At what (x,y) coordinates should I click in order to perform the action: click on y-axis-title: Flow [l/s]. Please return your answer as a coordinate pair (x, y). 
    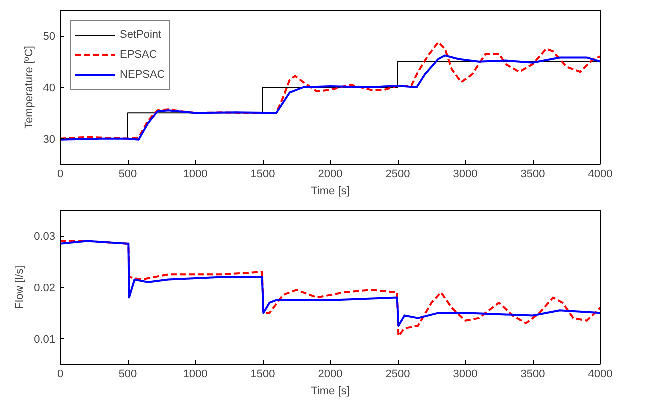
    Looking at the image, I should click on (20, 288).